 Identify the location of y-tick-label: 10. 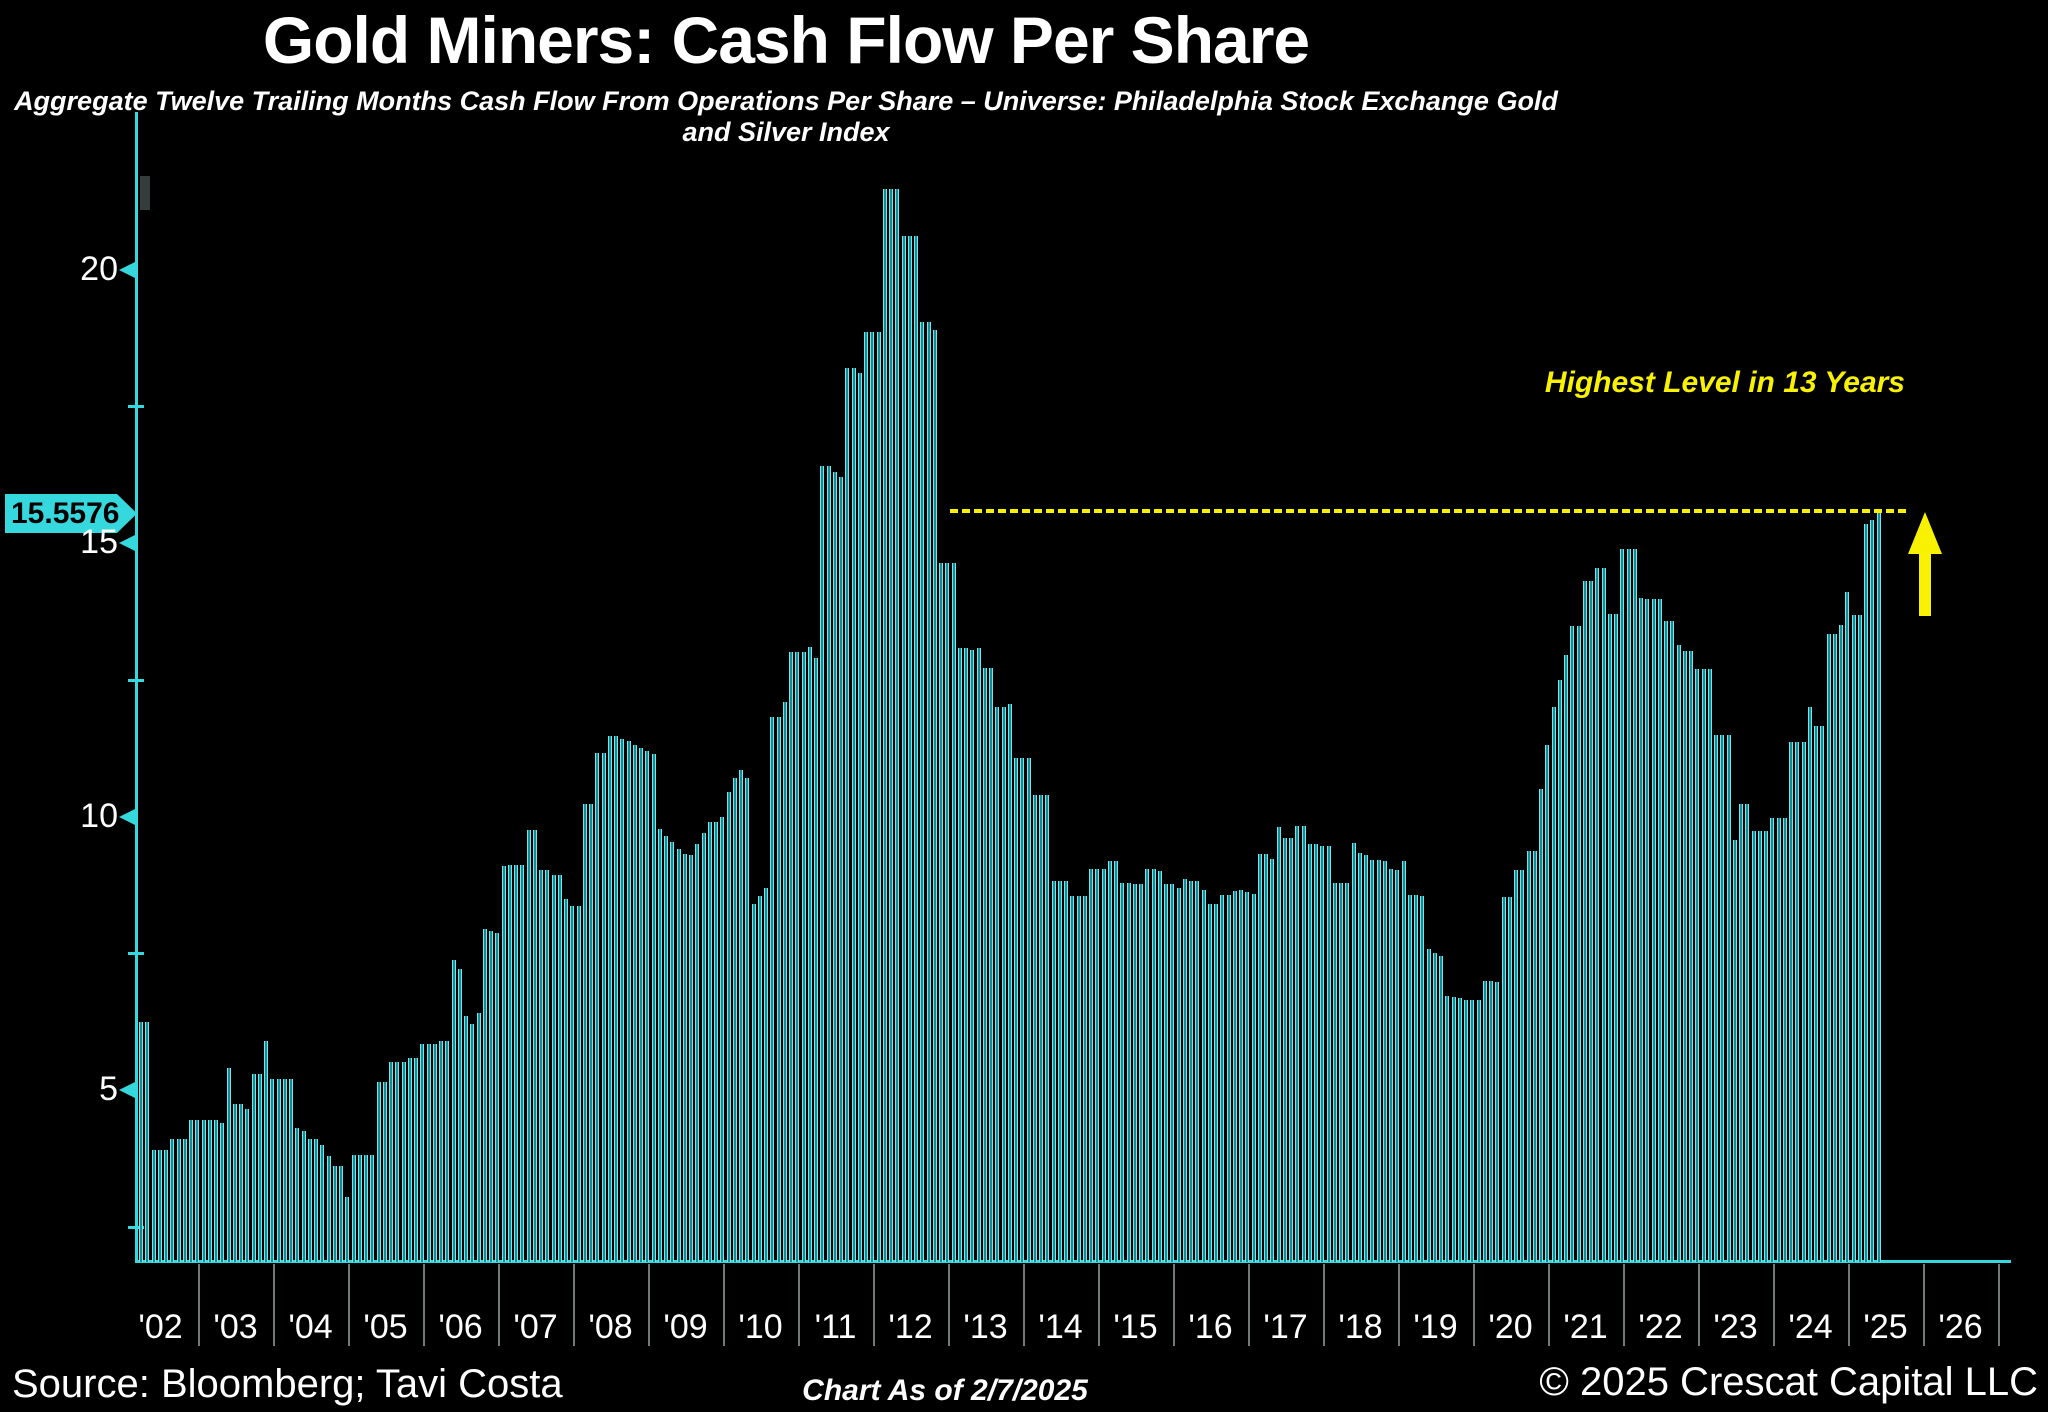
(99, 815).